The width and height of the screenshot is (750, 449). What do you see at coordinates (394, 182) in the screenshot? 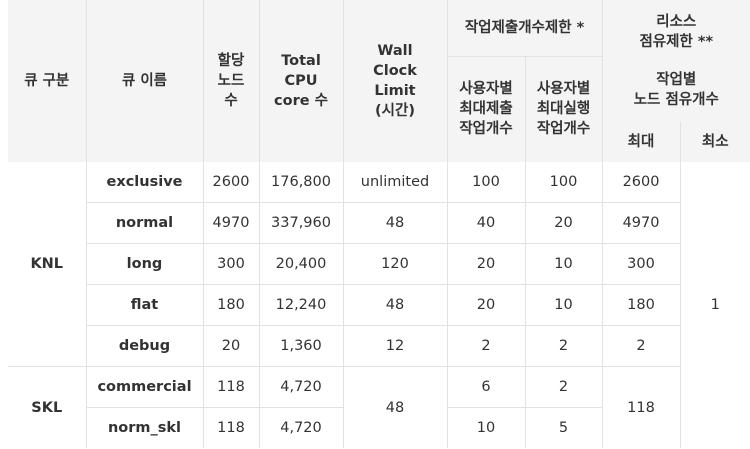
I see `wall-clock-limit: unlimited` at bounding box center [394, 182].